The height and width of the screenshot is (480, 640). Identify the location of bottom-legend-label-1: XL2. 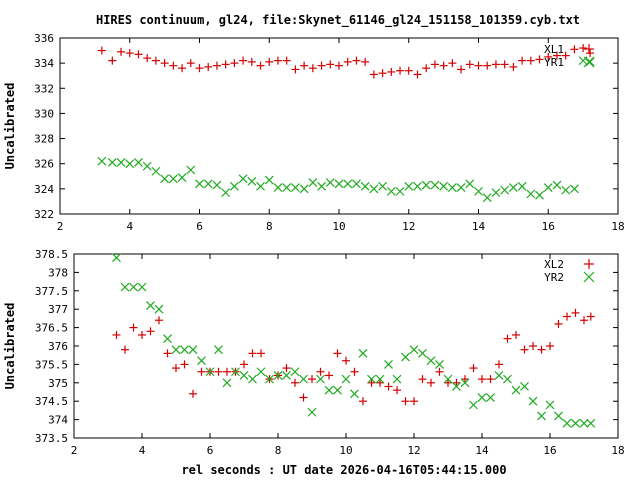
(554, 264).